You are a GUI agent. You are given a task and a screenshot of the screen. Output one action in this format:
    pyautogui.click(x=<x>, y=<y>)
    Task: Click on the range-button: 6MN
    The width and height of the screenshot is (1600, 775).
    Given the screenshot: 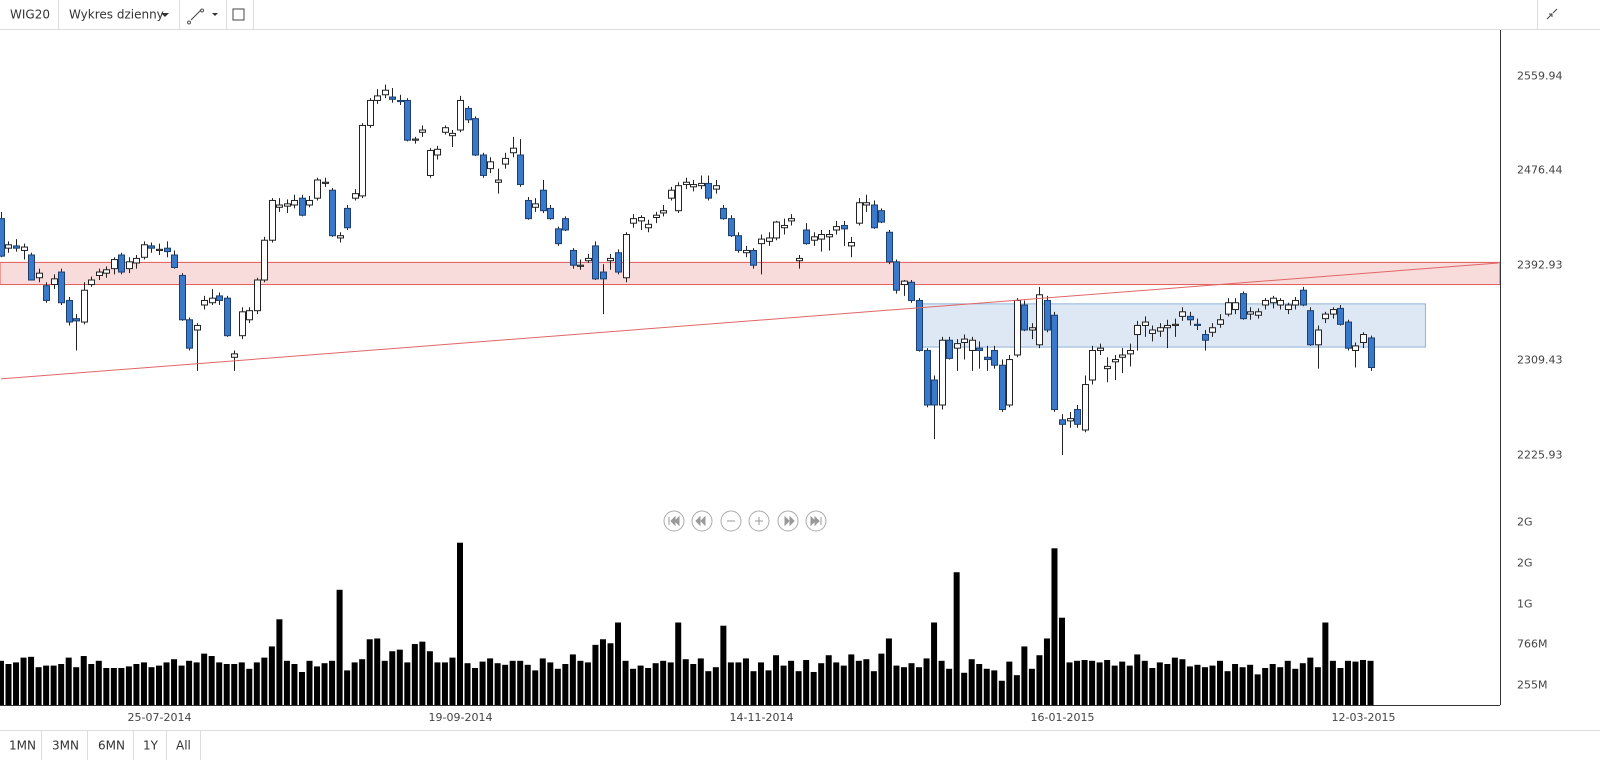 What is the action you would take?
    pyautogui.click(x=111, y=746)
    